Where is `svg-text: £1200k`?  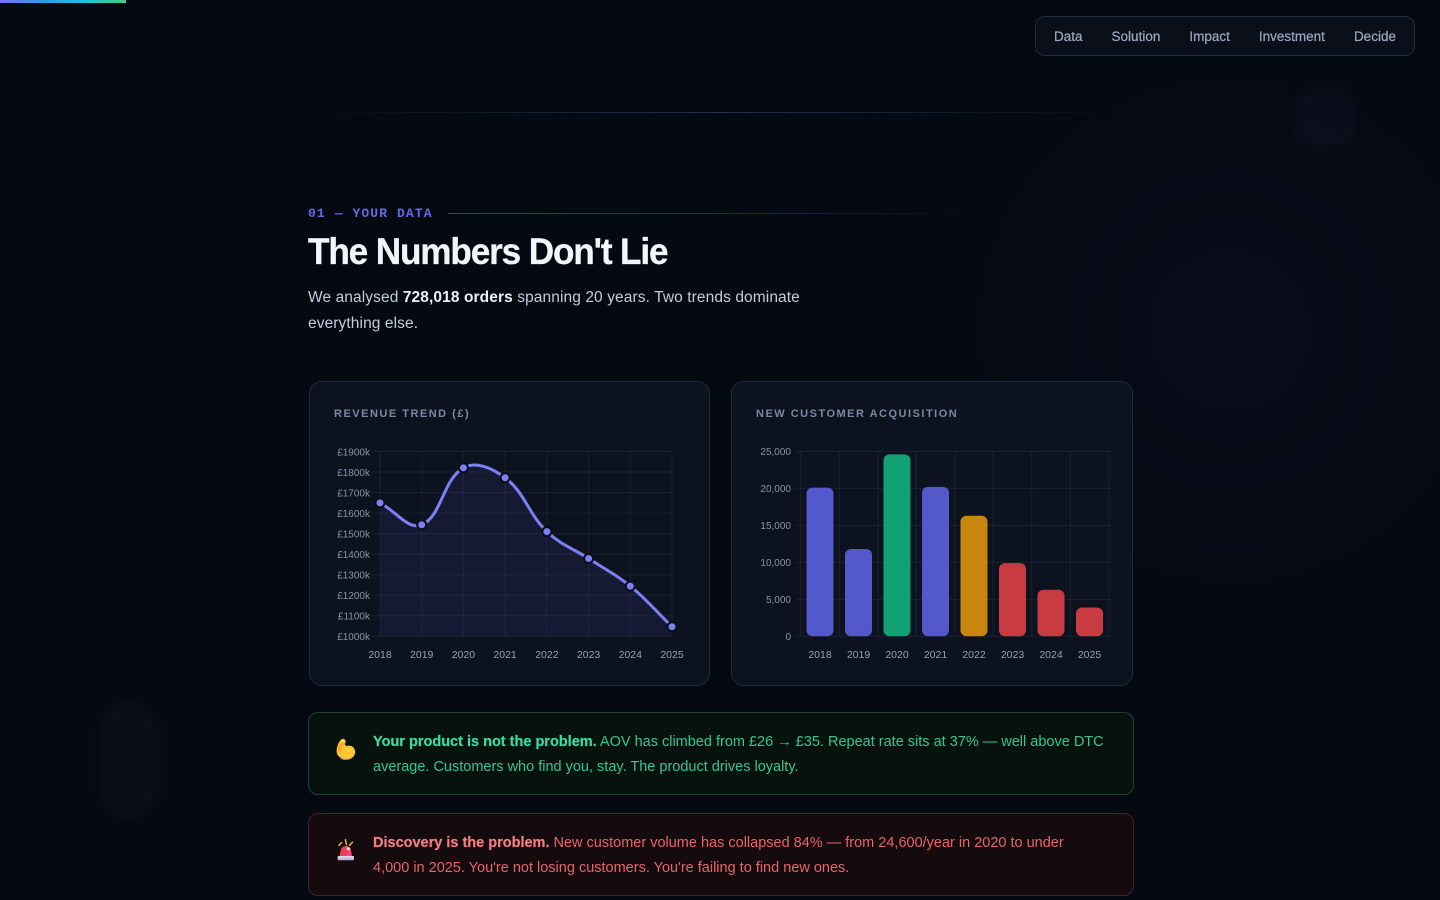
svg-text: £1200k is located at coordinates (354, 596).